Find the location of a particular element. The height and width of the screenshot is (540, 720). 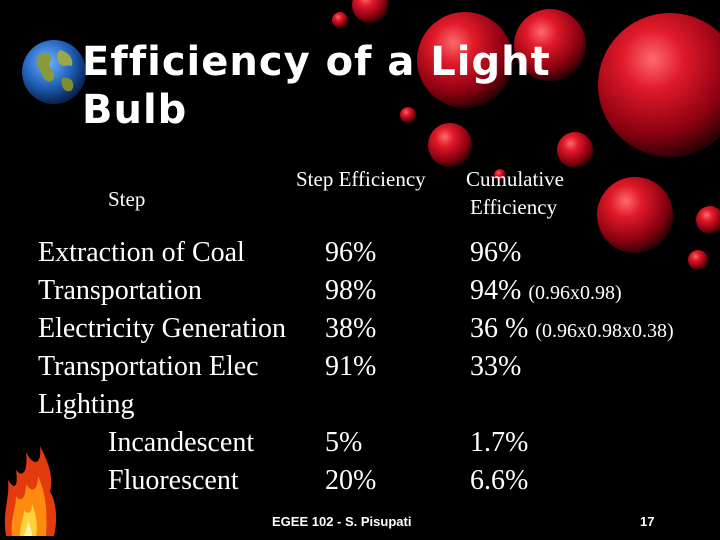

step-efficiency-value: 20% is located at coordinates (351, 480).